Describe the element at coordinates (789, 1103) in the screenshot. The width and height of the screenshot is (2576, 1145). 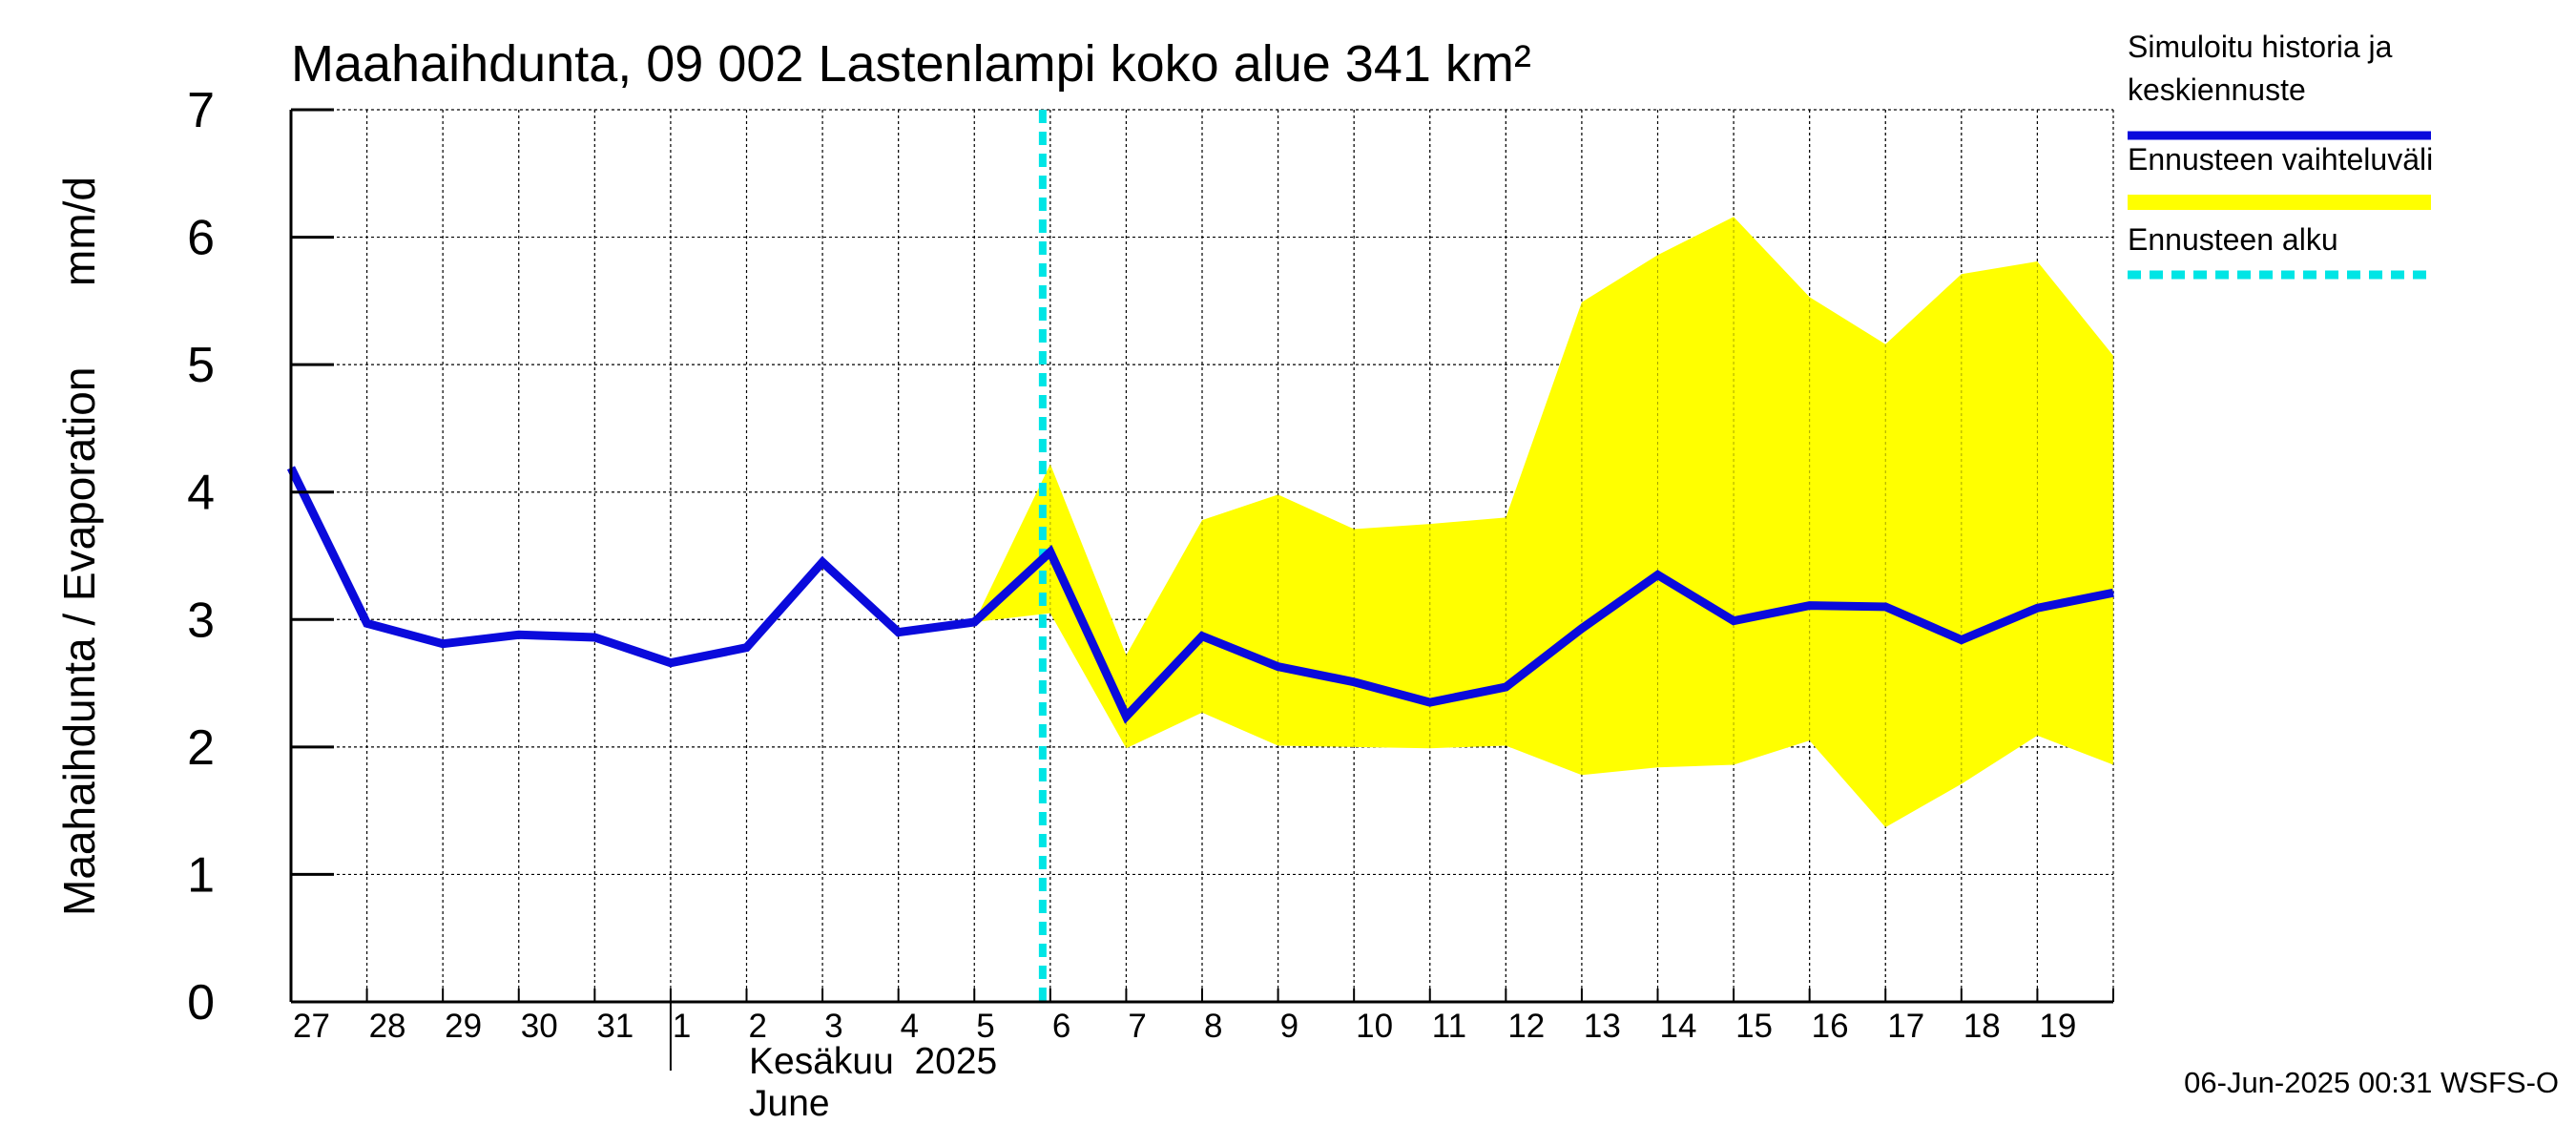
I see `month-label-en: June` at that location.